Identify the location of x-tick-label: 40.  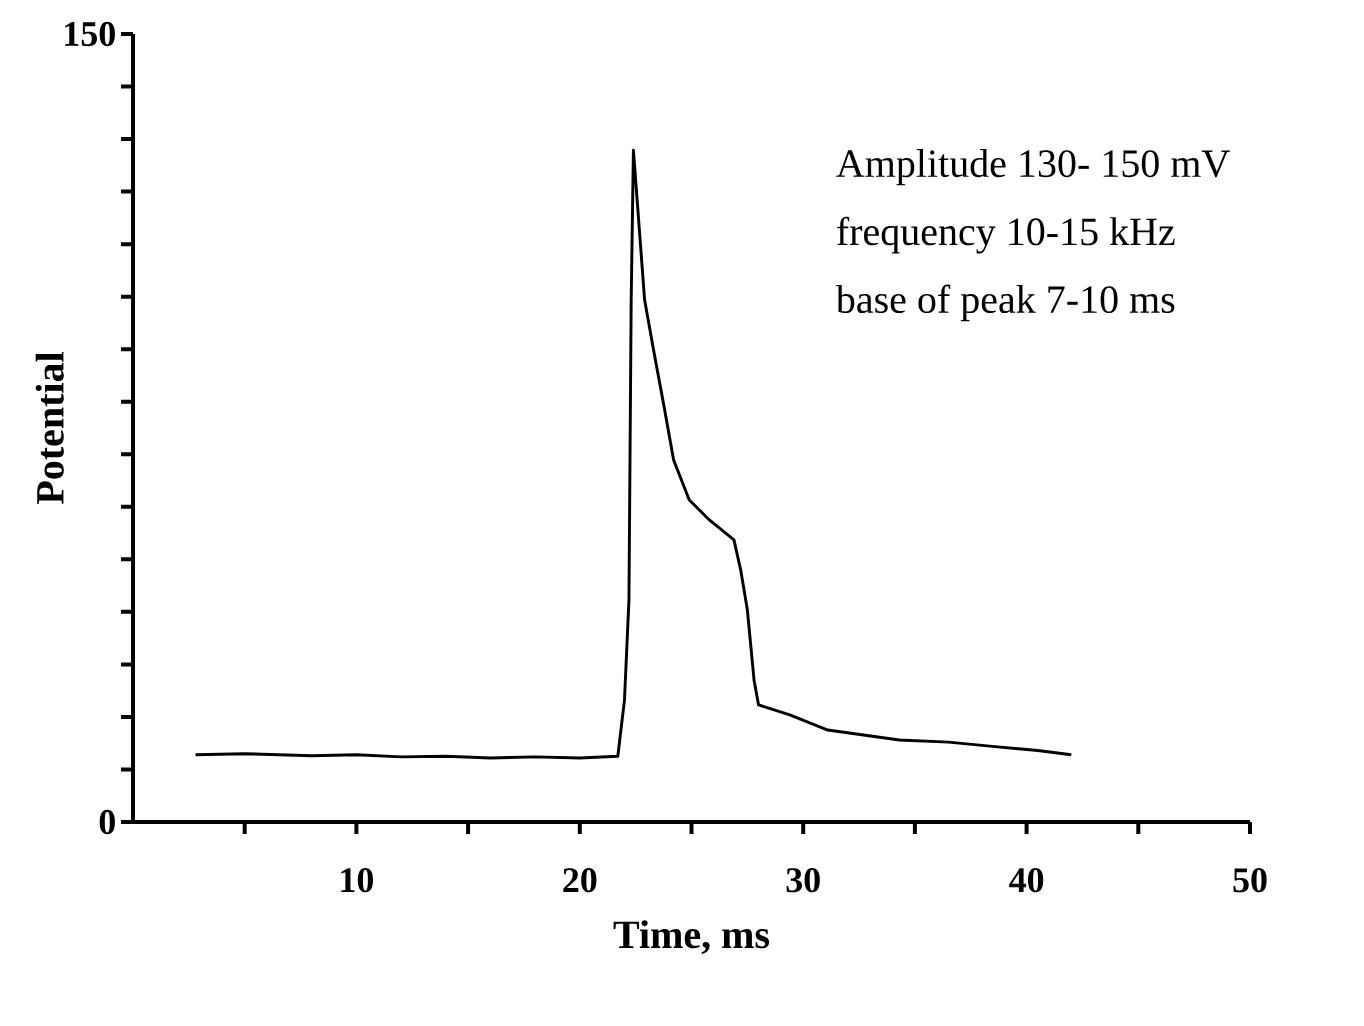
(1026, 880).